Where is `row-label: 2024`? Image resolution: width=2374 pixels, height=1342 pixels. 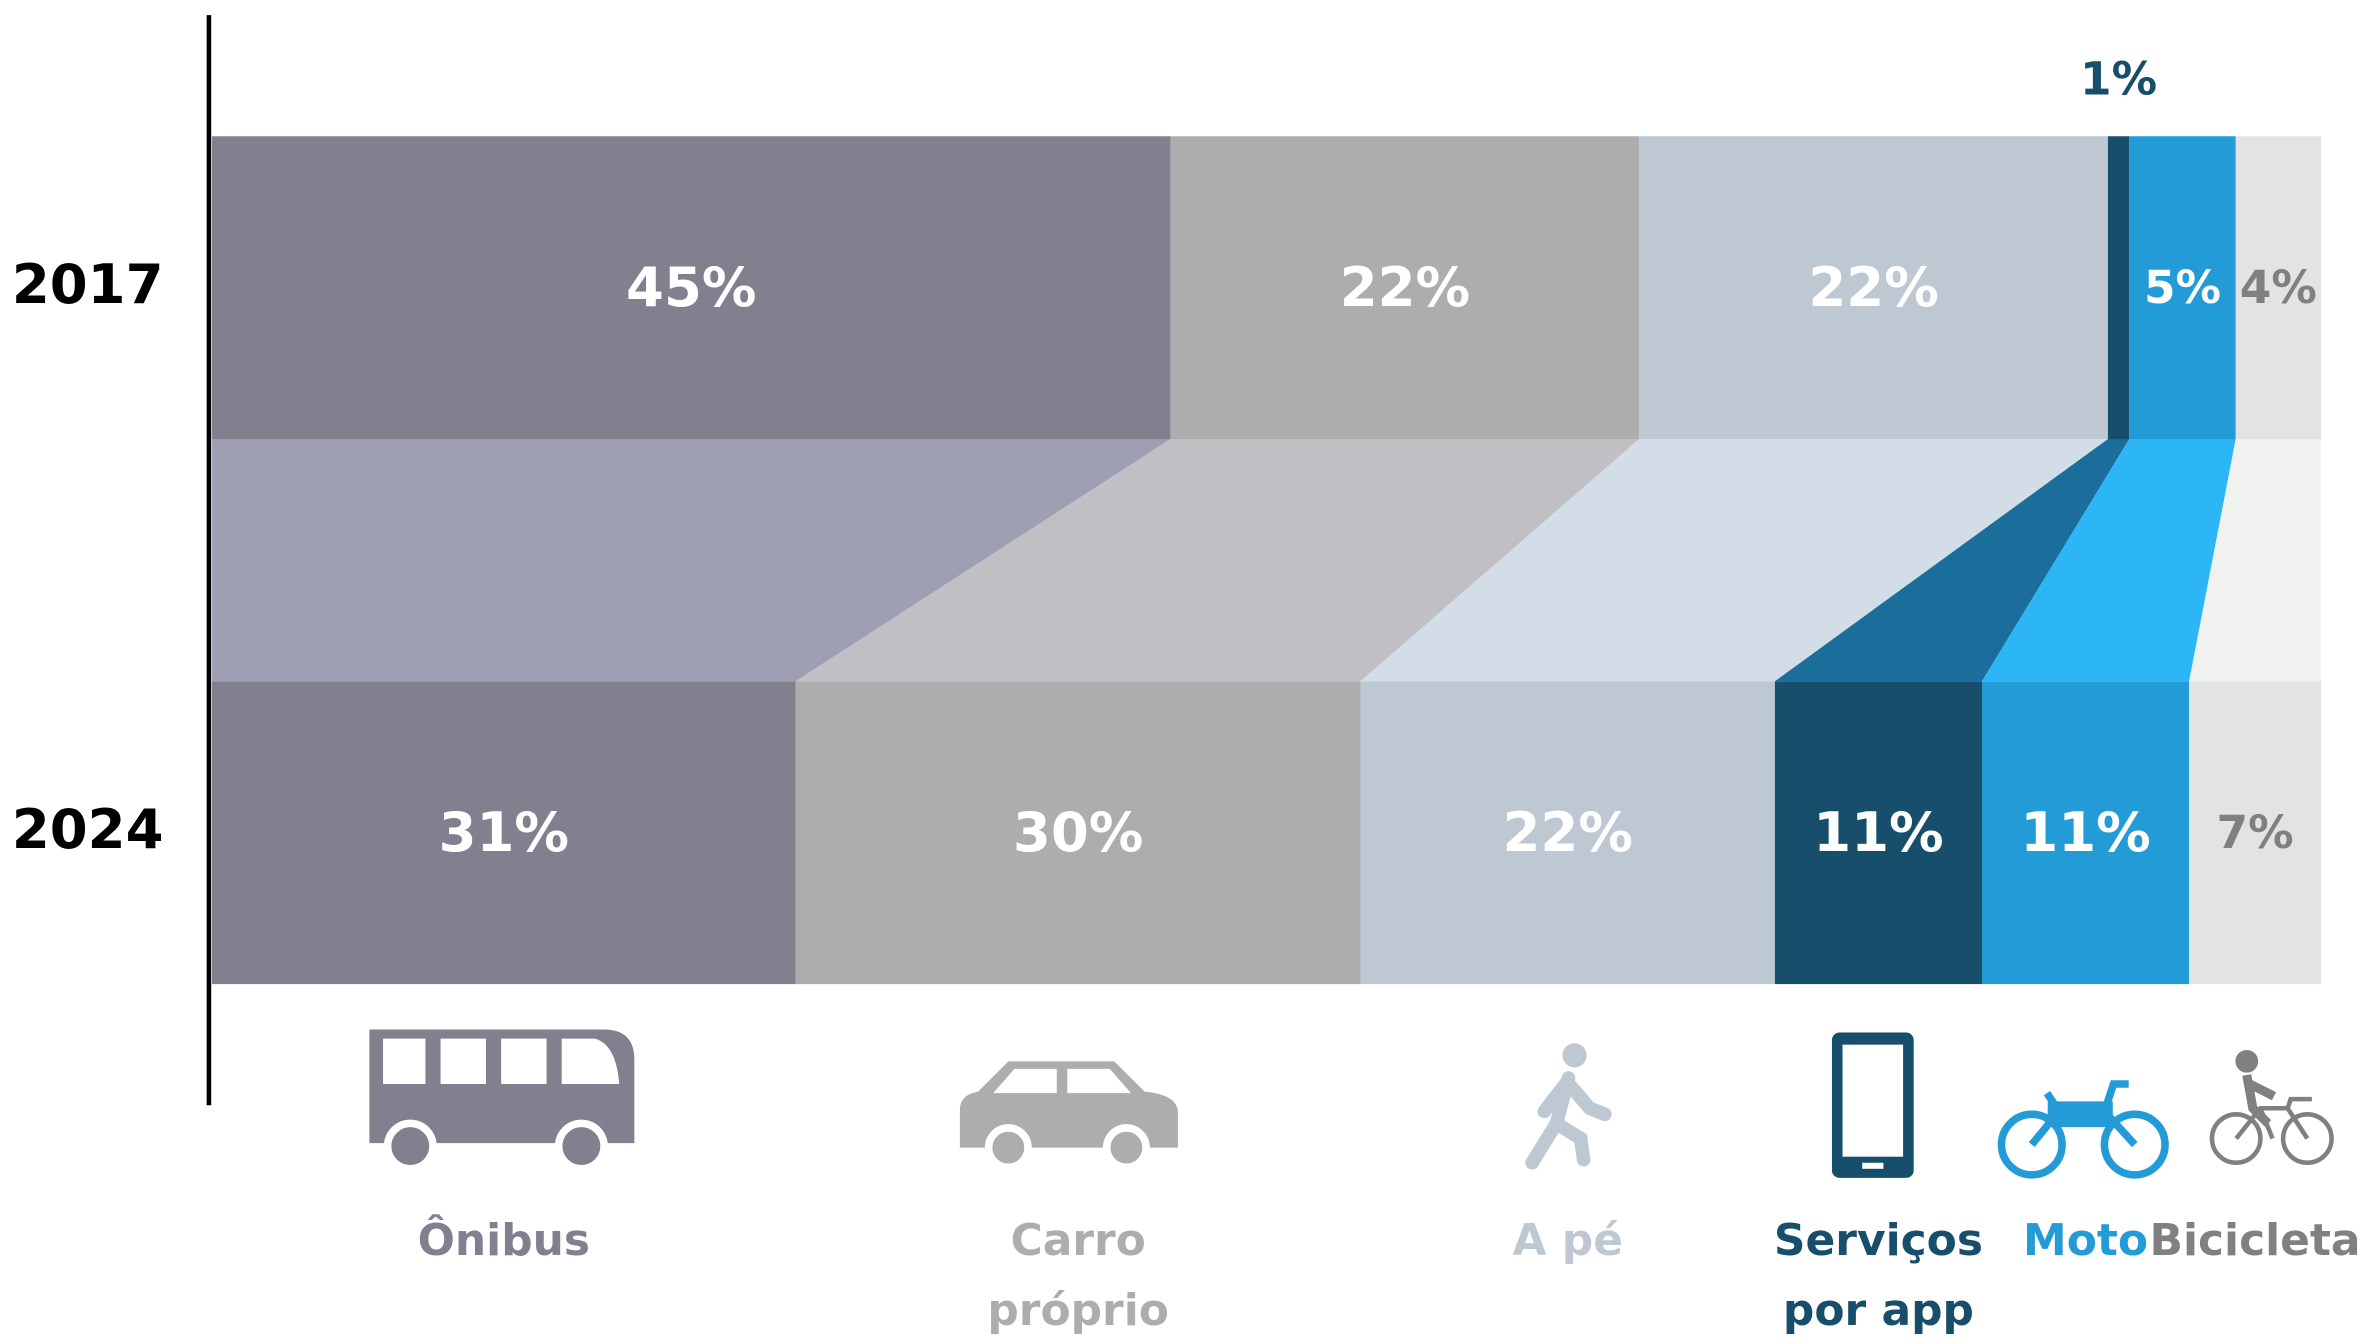
row-label: 2024 is located at coordinates (88, 829).